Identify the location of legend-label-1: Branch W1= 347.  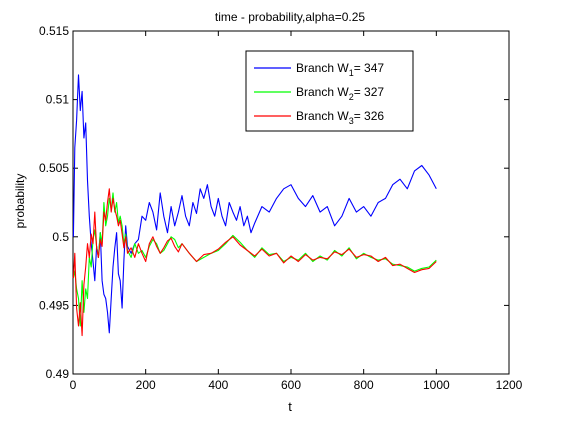
(340, 69).